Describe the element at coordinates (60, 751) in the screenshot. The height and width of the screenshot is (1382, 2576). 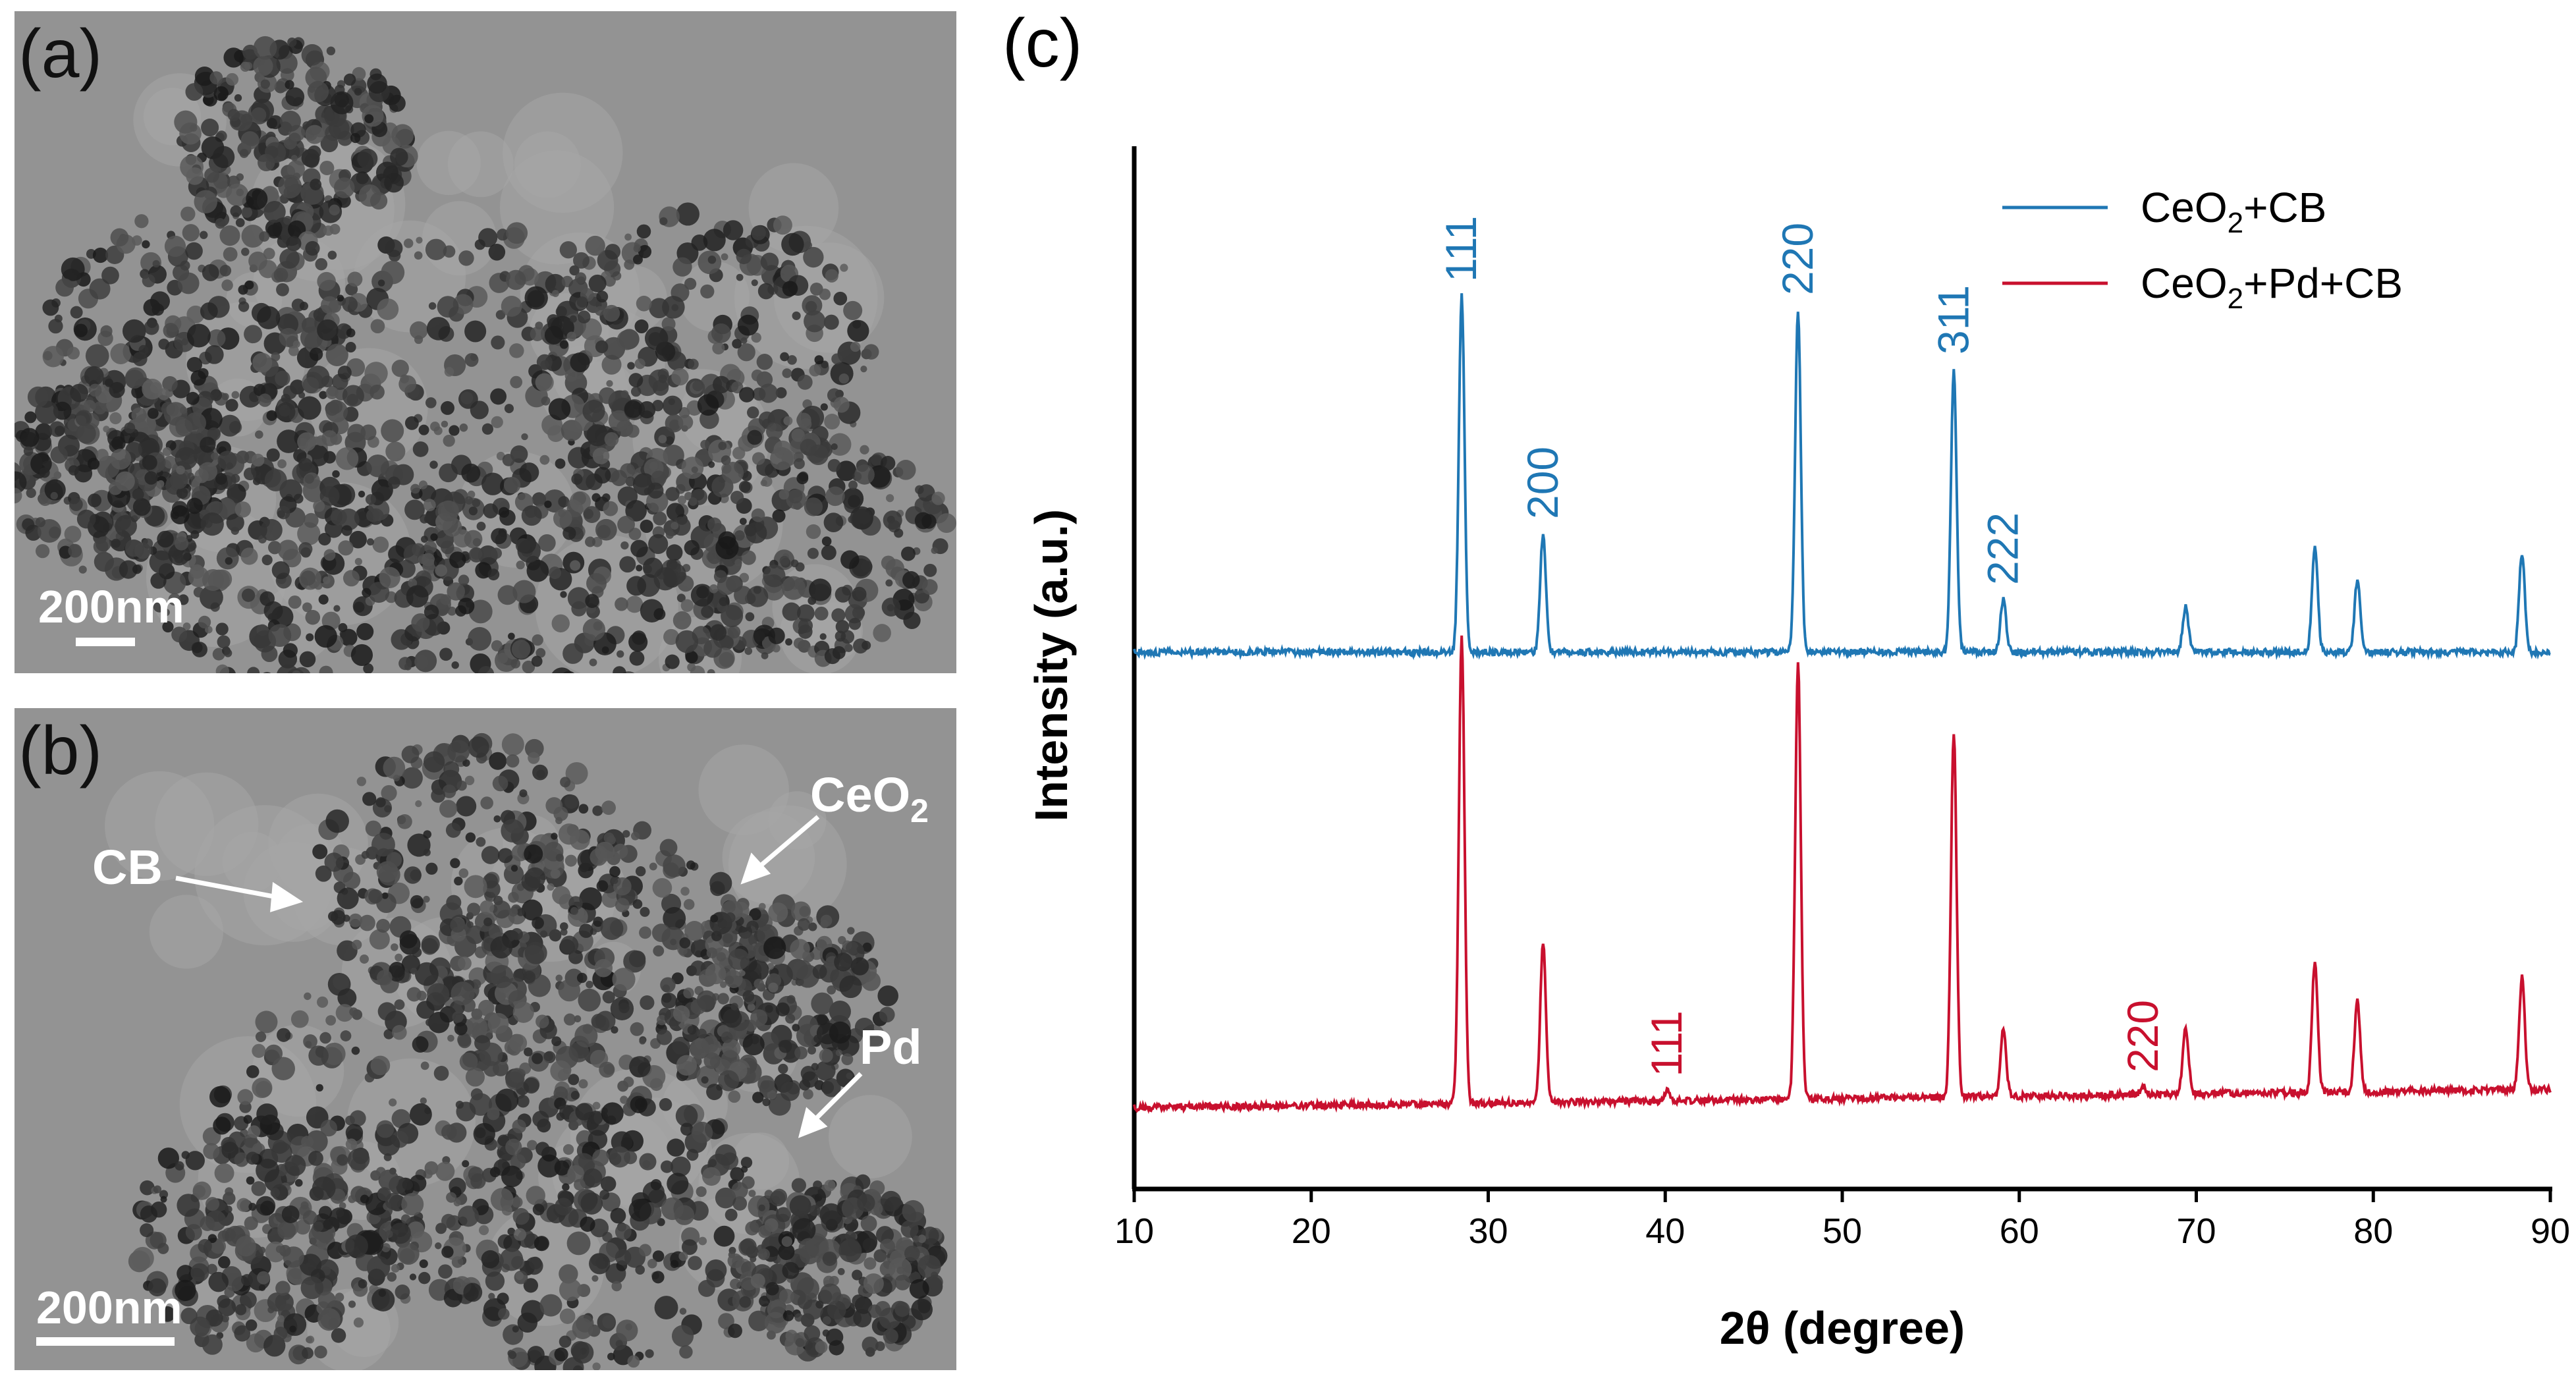
I see `panel-label-b: (b)` at that location.